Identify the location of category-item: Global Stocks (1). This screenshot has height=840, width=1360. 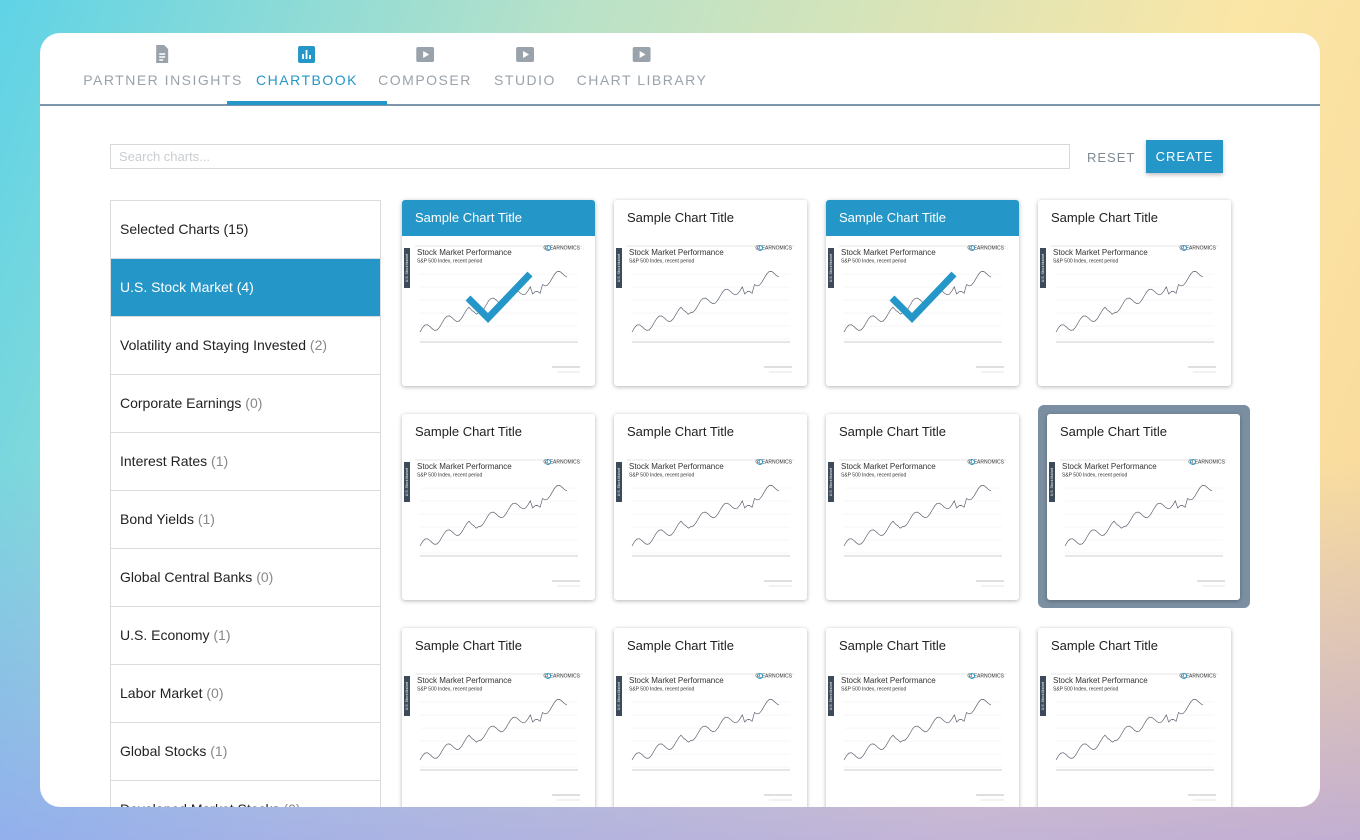
(245, 752).